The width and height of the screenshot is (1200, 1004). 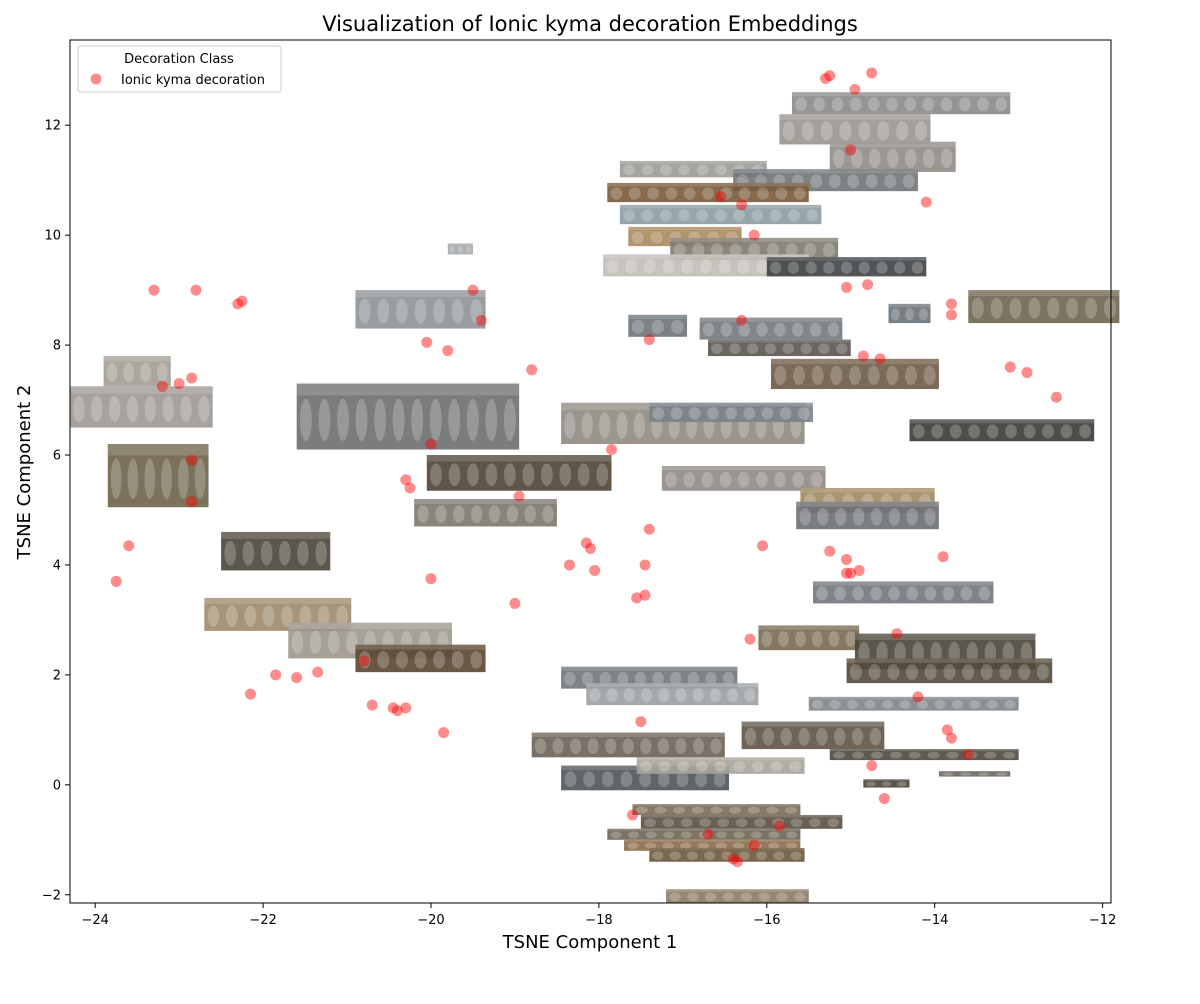 What do you see at coordinates (766, 920) in the screenshot?
I see `x-tick-label: −16` at bounding box center [766, 920].